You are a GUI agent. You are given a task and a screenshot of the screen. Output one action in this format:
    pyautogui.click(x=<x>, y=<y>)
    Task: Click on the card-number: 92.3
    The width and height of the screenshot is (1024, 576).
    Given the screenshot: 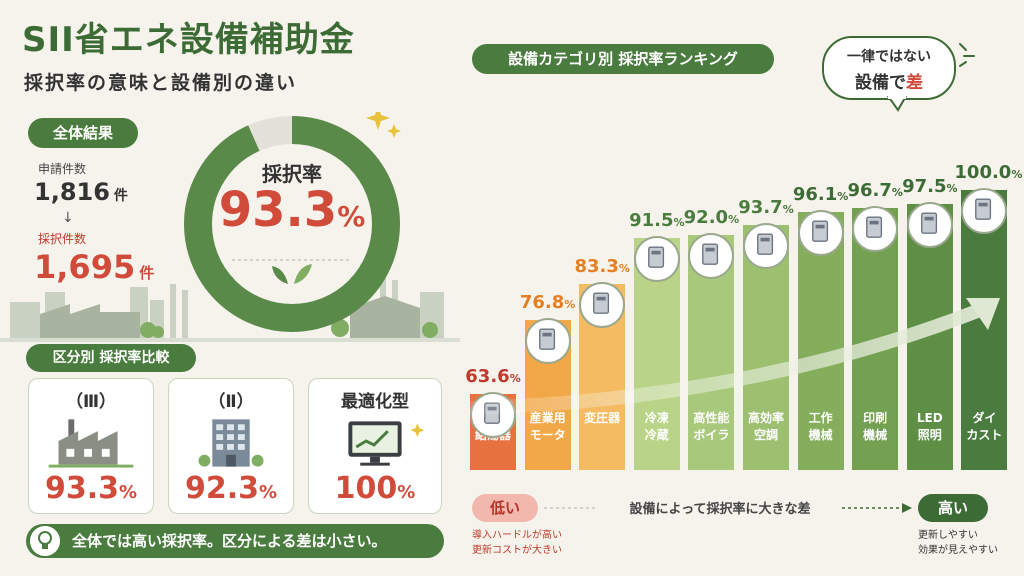 What is the action you would take?
    pyautogui.click(x=221, y=488)
    